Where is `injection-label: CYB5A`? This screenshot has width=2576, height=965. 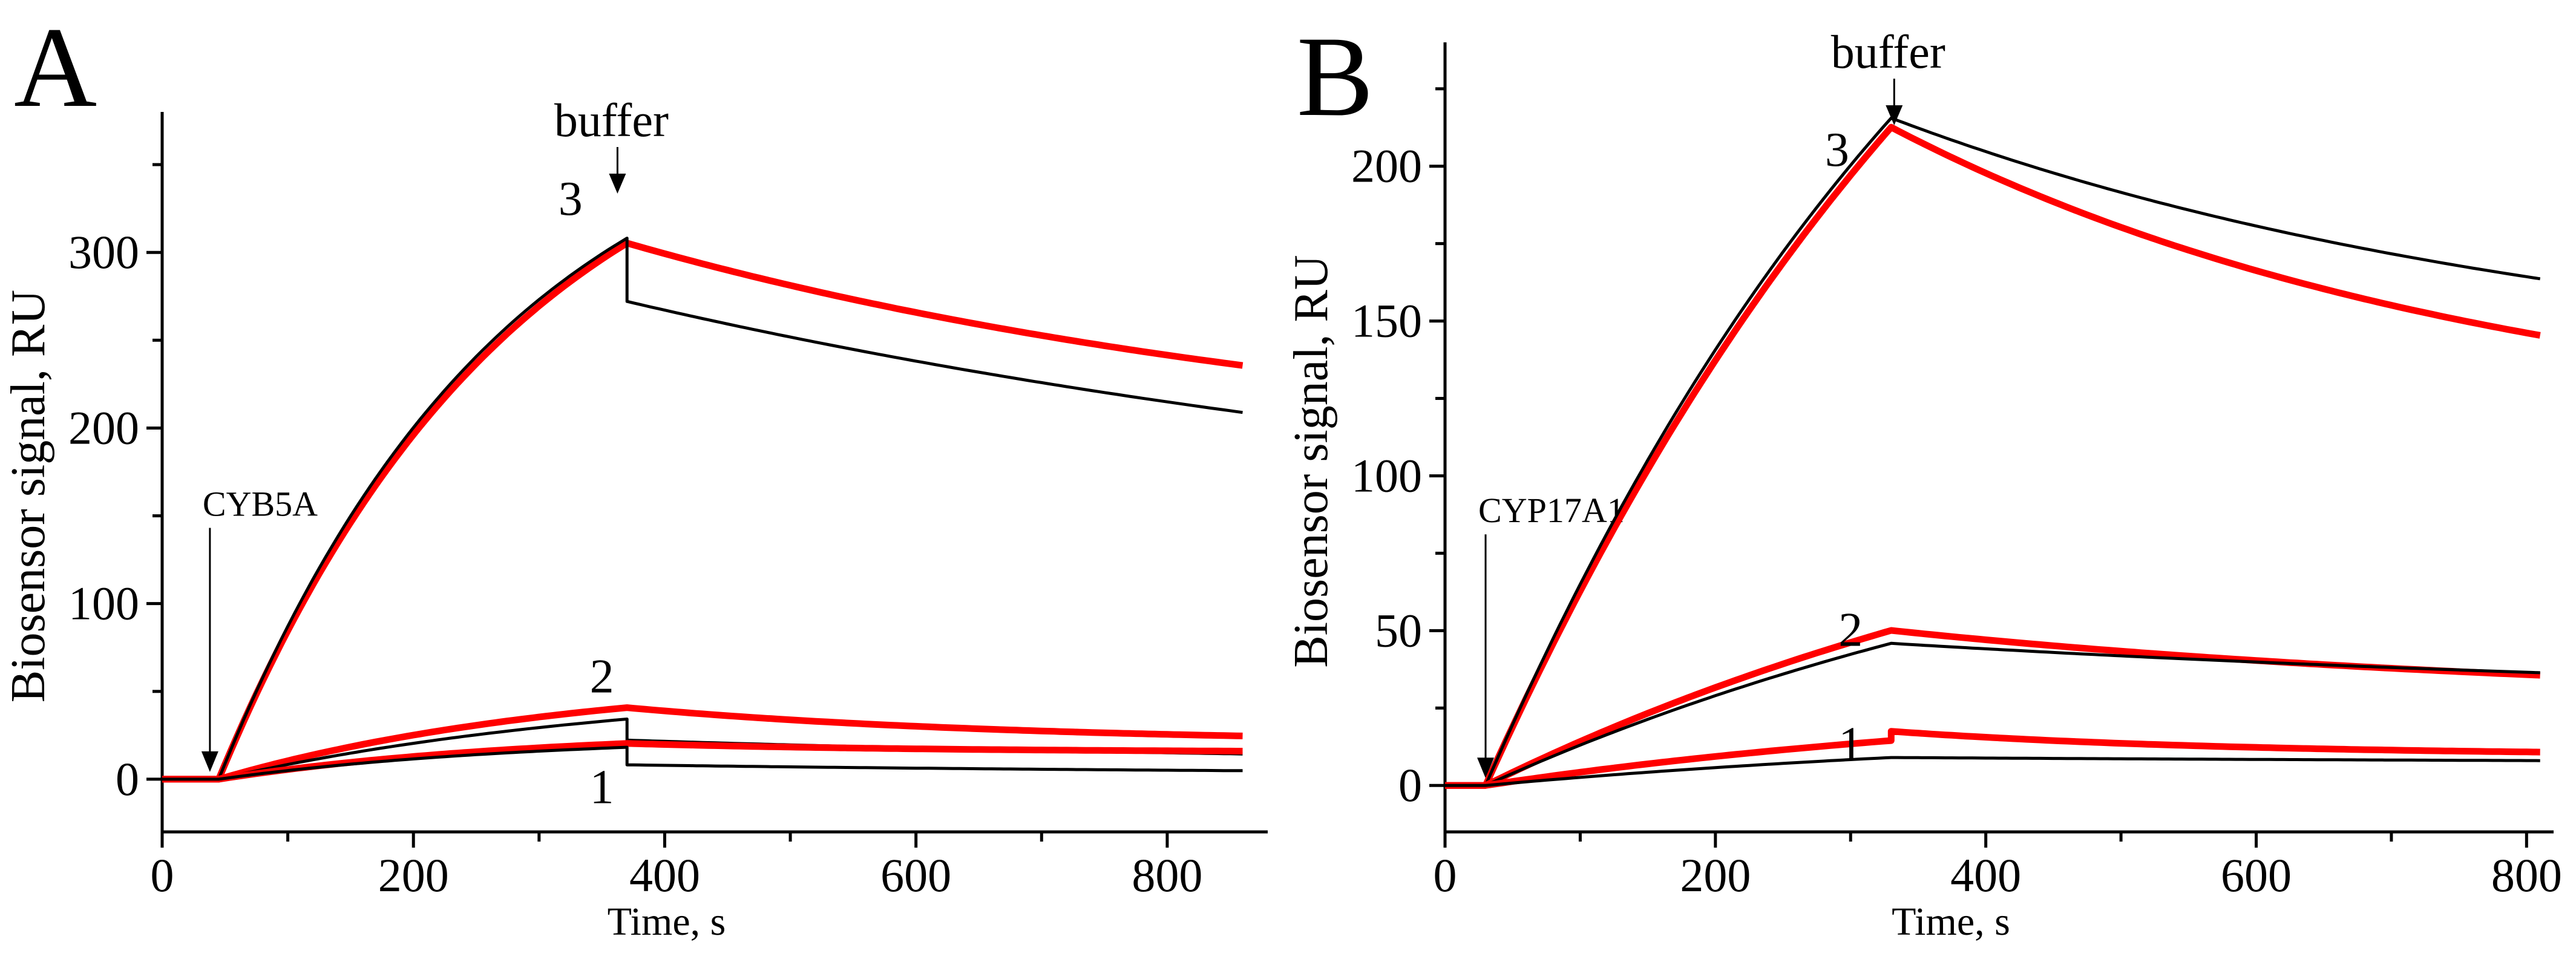 injection-label: CYB5A is located at coordinates (260, 505).